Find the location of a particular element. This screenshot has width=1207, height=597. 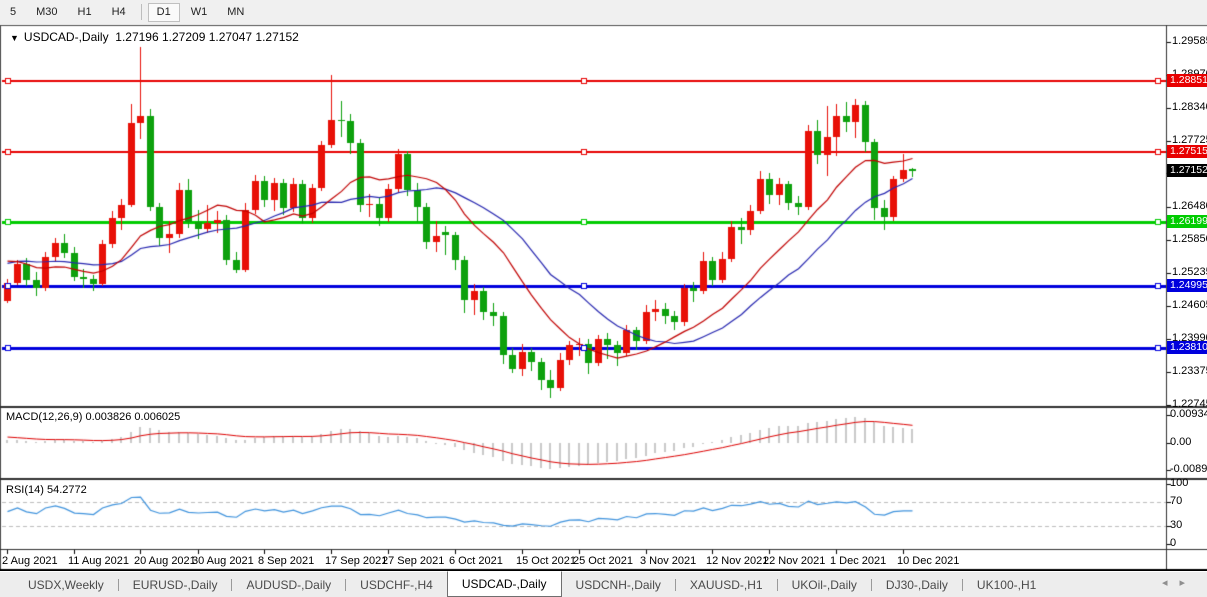

timeframe-toolbar: 5 M30 H1 H4 D1 W1 MN is located at coordinates (603, 12).